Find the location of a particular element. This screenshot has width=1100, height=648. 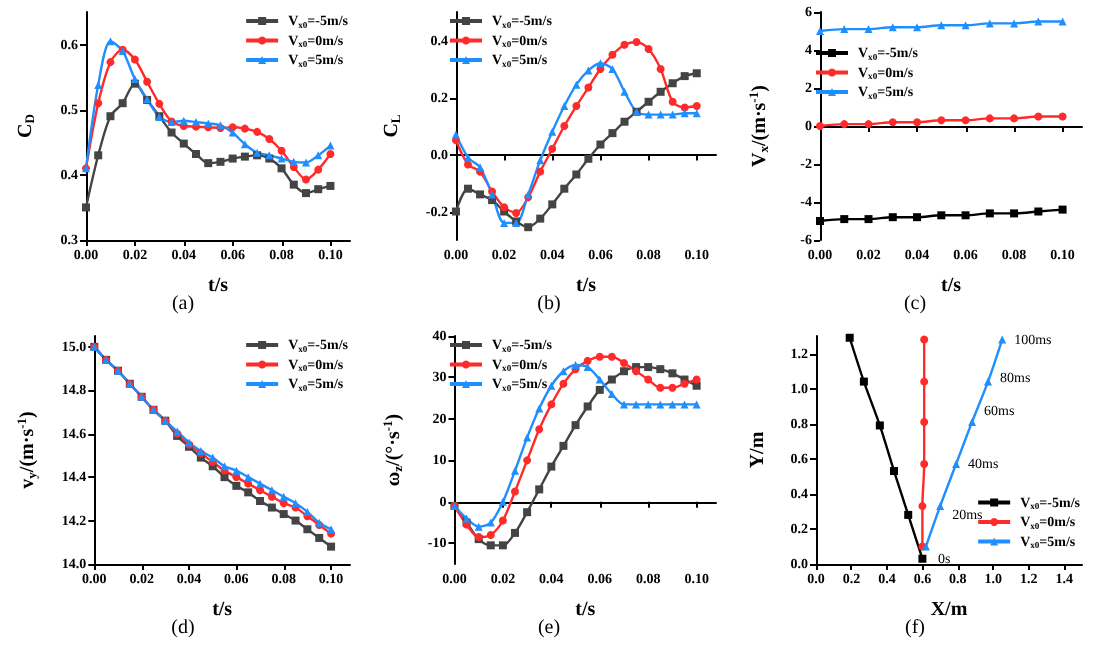

text: (b) is located at coordinates (549, 304).